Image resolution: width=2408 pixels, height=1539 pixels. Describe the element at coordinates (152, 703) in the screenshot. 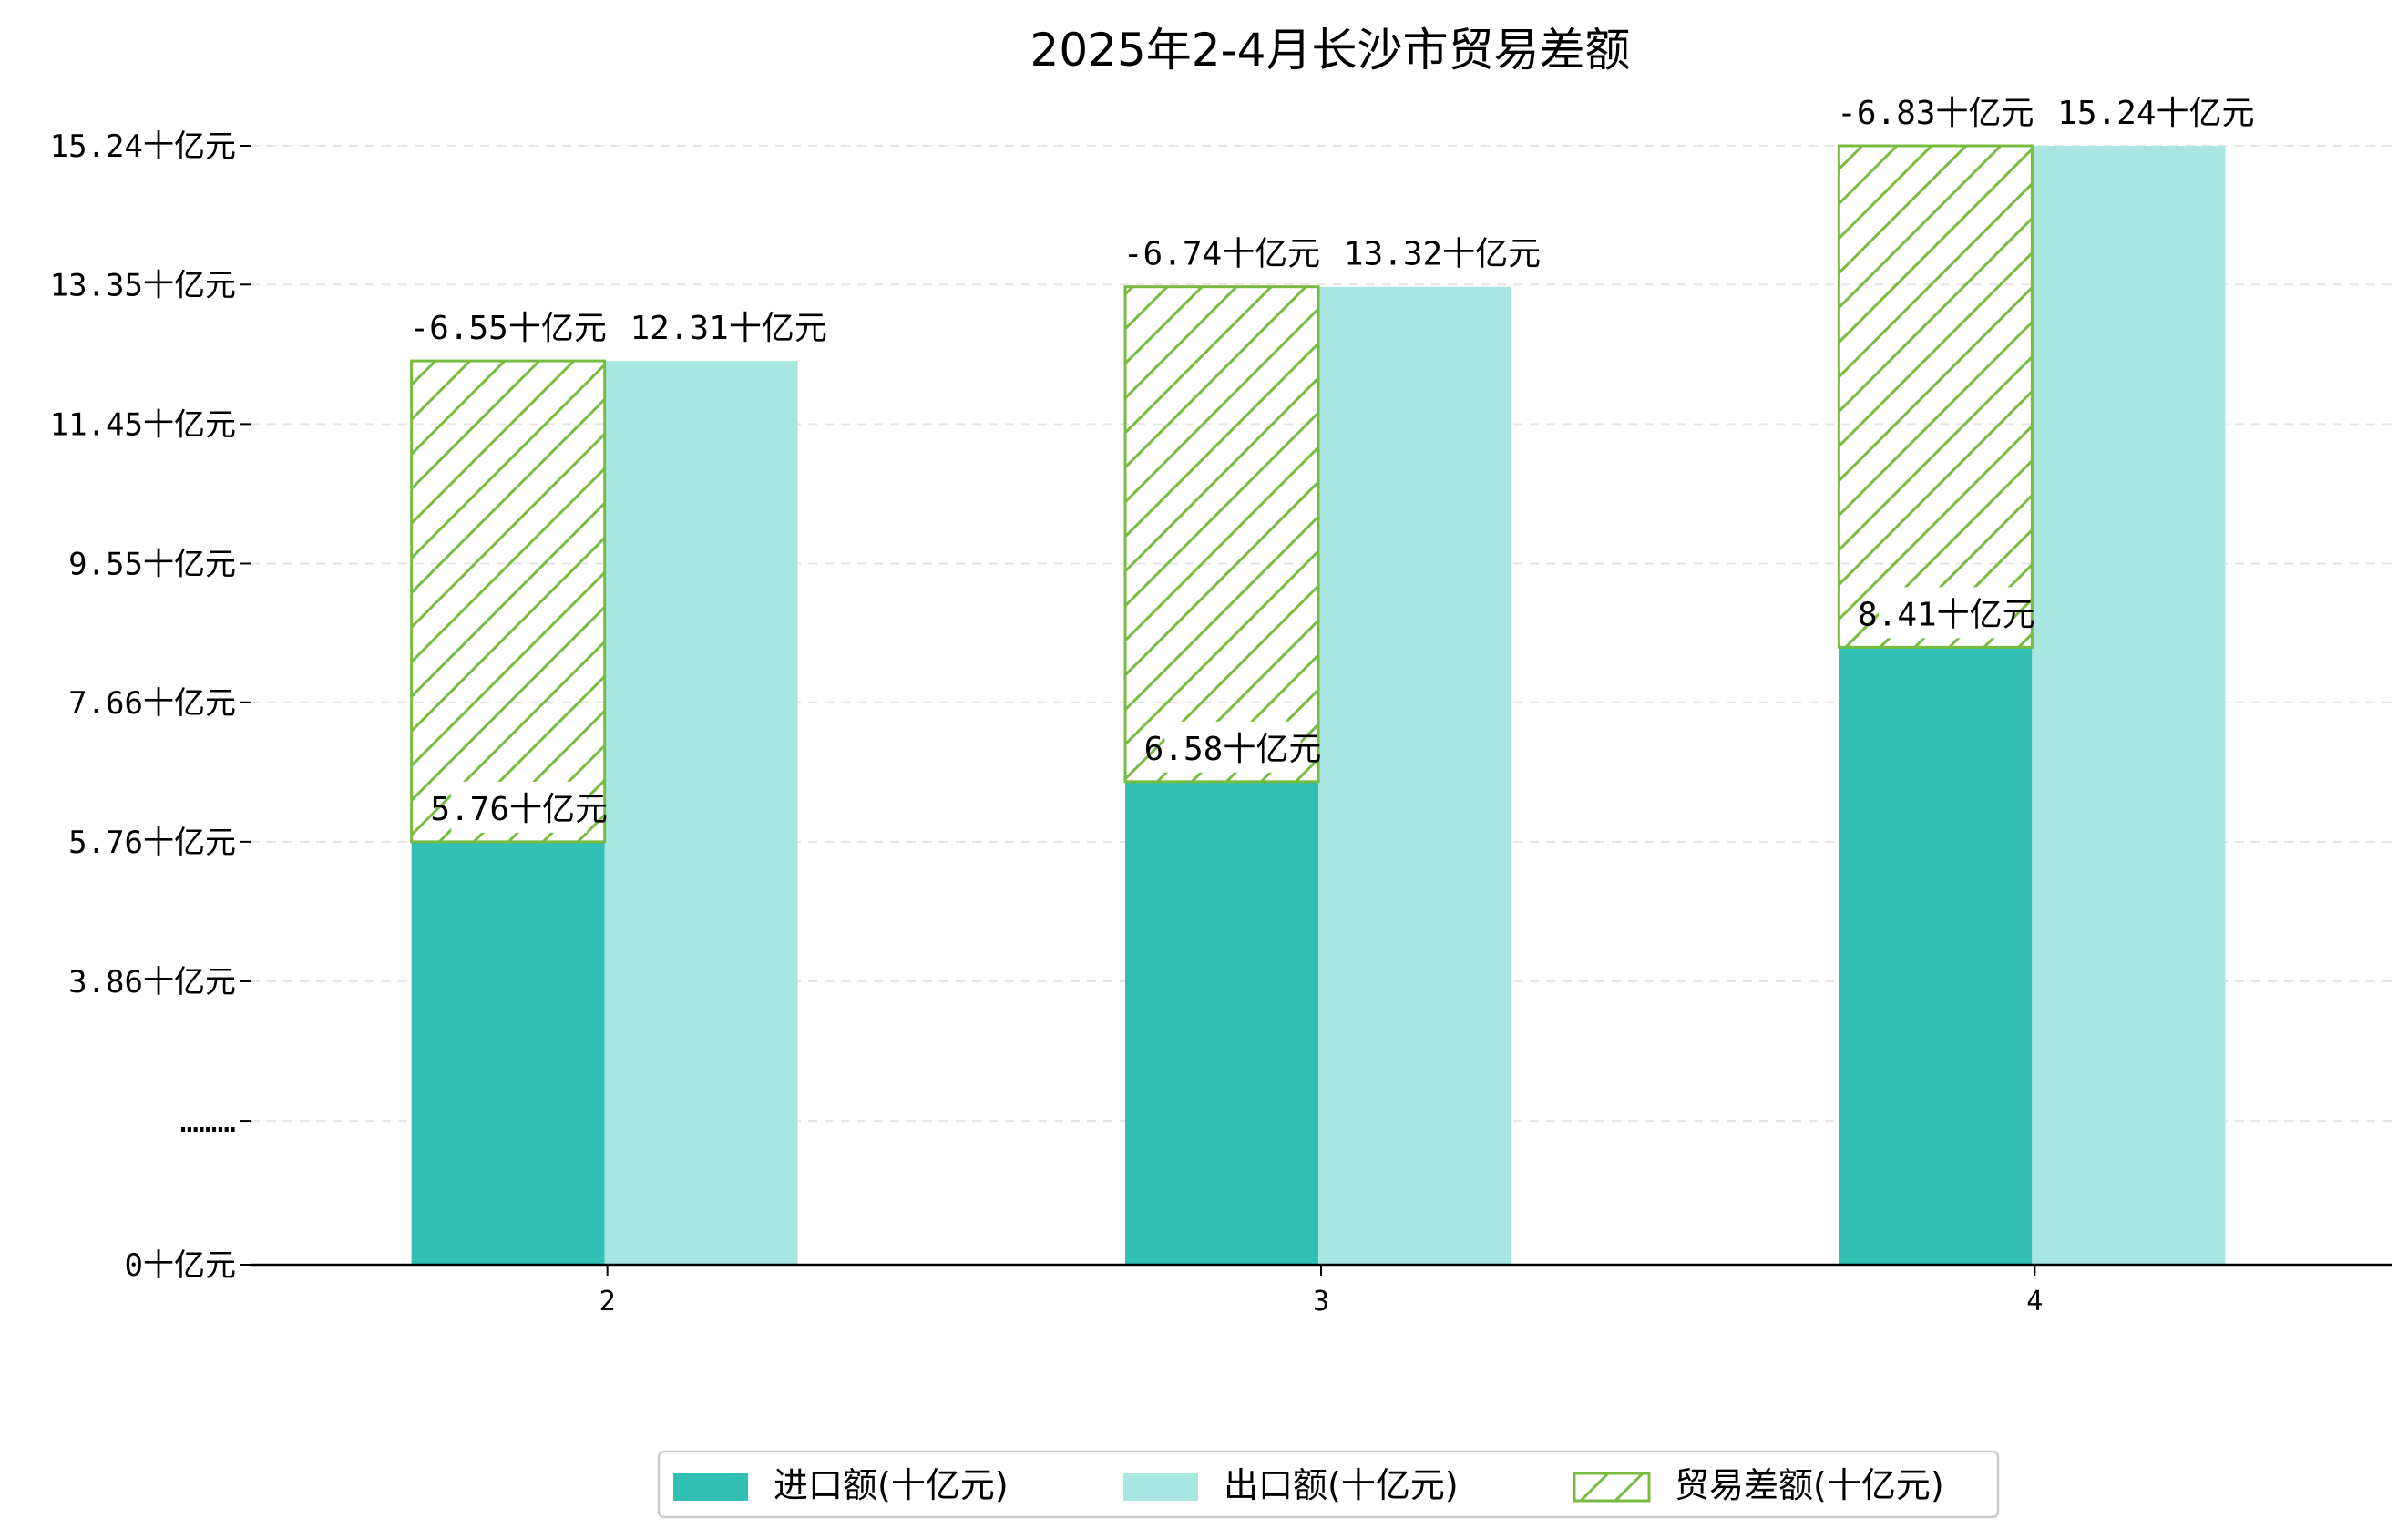

I see `y-tick-label: 7.66十亿元` at that location.